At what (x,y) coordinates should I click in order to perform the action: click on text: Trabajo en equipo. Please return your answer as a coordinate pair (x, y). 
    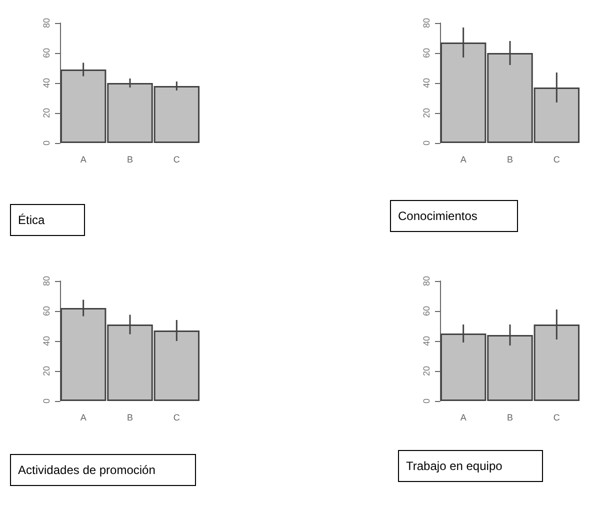
    Looking at the image, I should click on (454, 466).